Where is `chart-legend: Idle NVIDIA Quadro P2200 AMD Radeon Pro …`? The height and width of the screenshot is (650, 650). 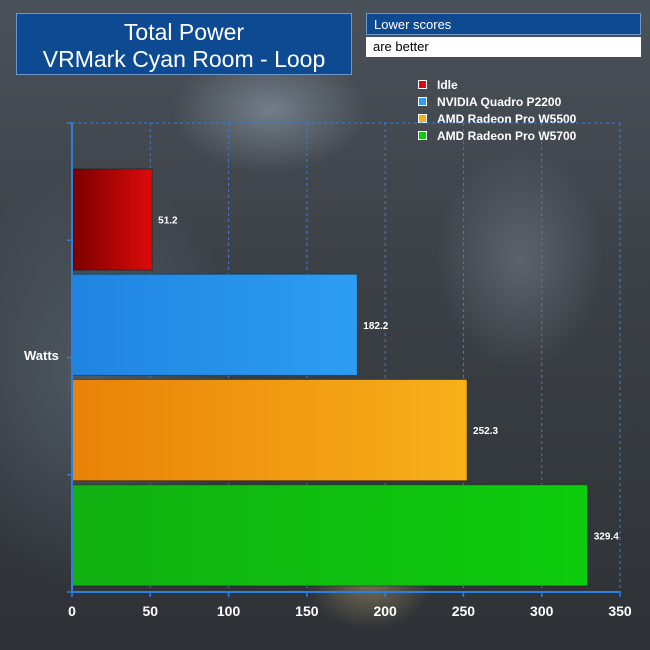
chart-legend: Idle NVIDIA Quadro P2200 AMD Radeon Pro … is located at coordinates (497, 110).